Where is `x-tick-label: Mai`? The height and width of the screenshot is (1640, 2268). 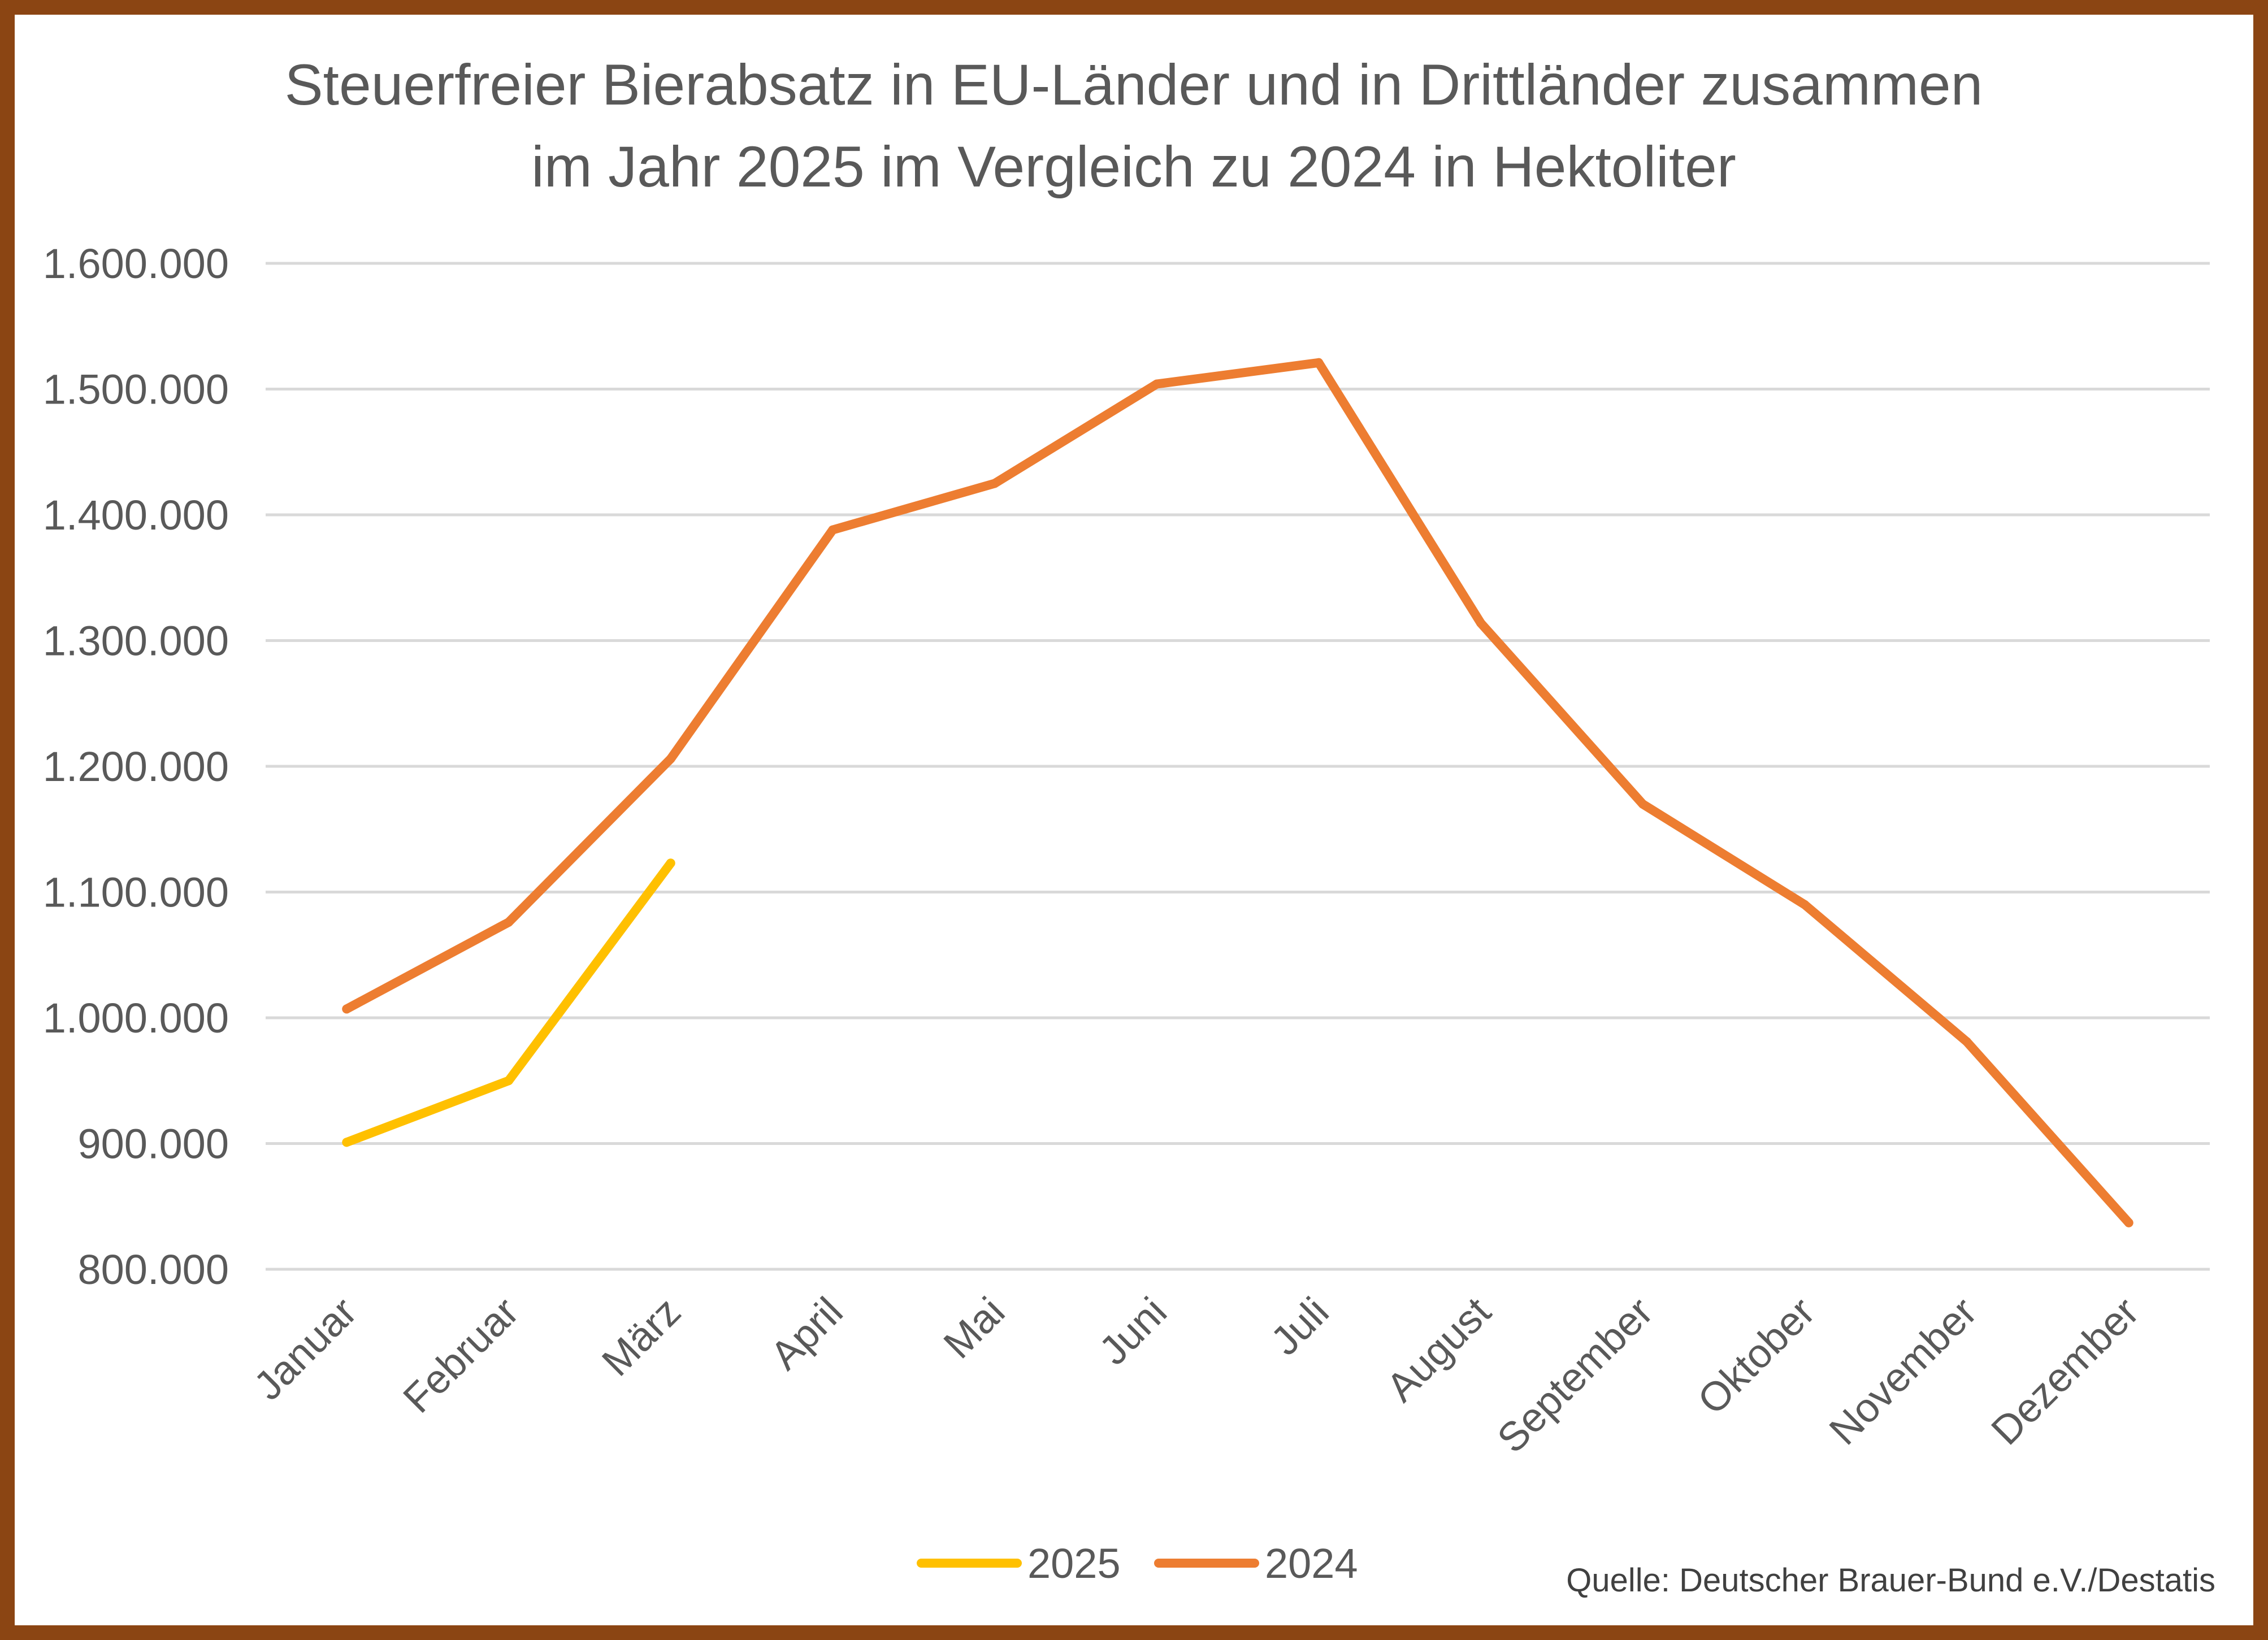
x-tick-label: Mai is located at coordinates (975, 1328).